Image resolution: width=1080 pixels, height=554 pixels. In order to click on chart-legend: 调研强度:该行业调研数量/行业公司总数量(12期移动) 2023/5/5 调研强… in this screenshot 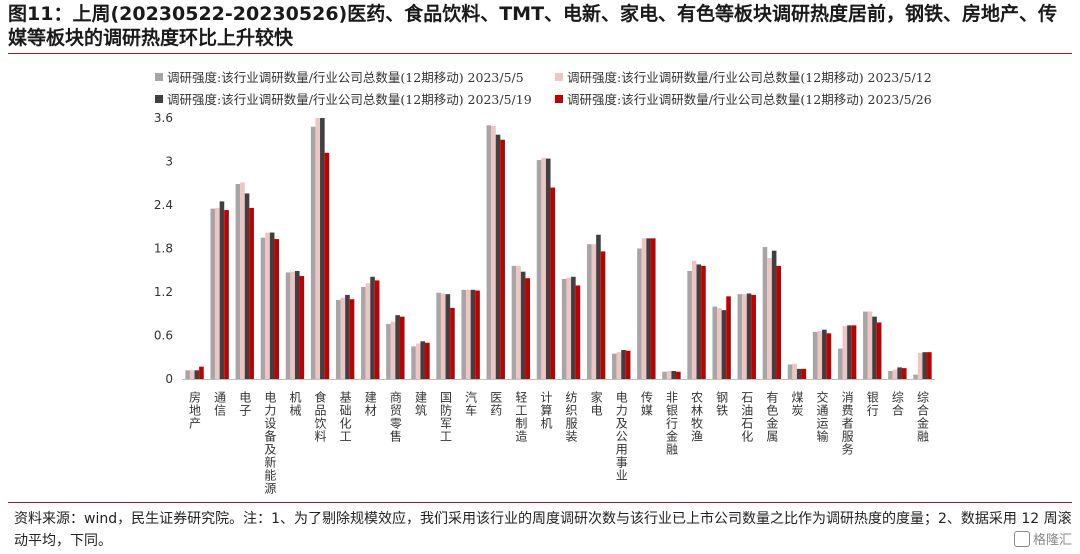, I will do `click(560, 86)`.